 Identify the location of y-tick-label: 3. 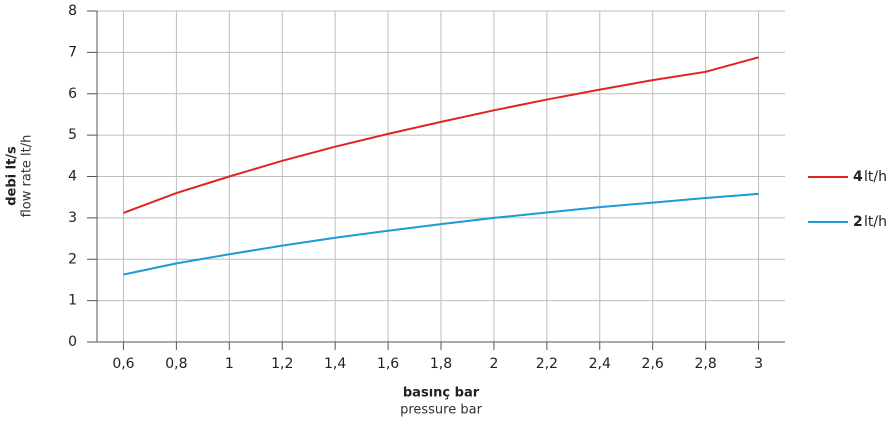
(72, 218).